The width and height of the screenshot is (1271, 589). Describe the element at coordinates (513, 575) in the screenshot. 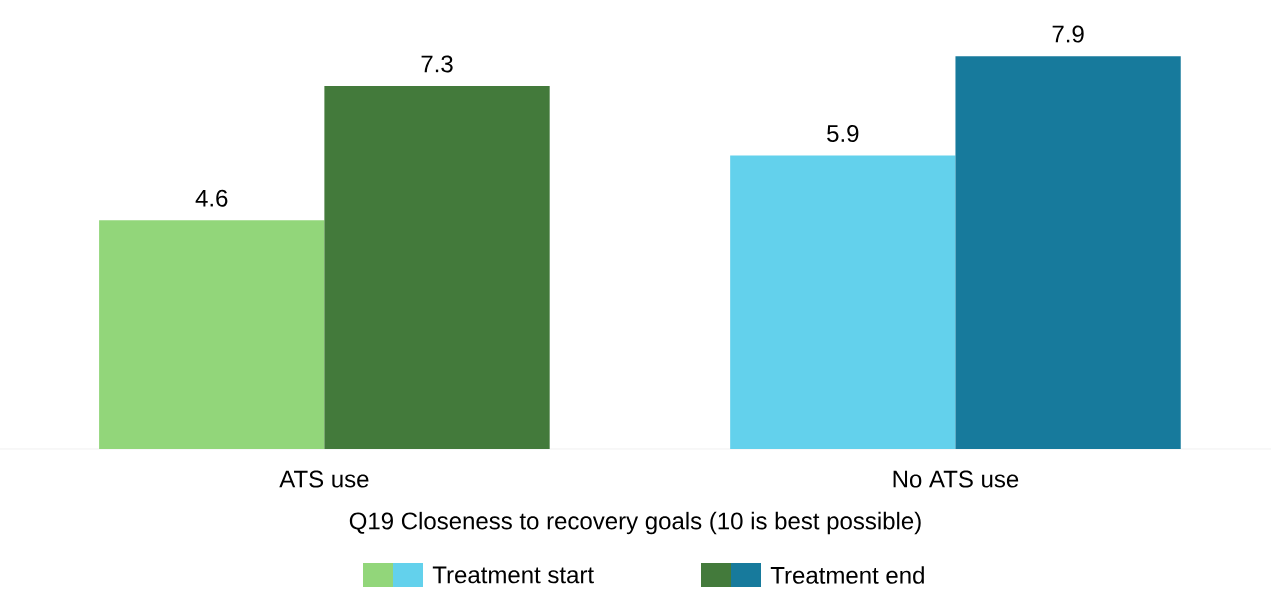

I see `legend-label: Treatment start` at that location.